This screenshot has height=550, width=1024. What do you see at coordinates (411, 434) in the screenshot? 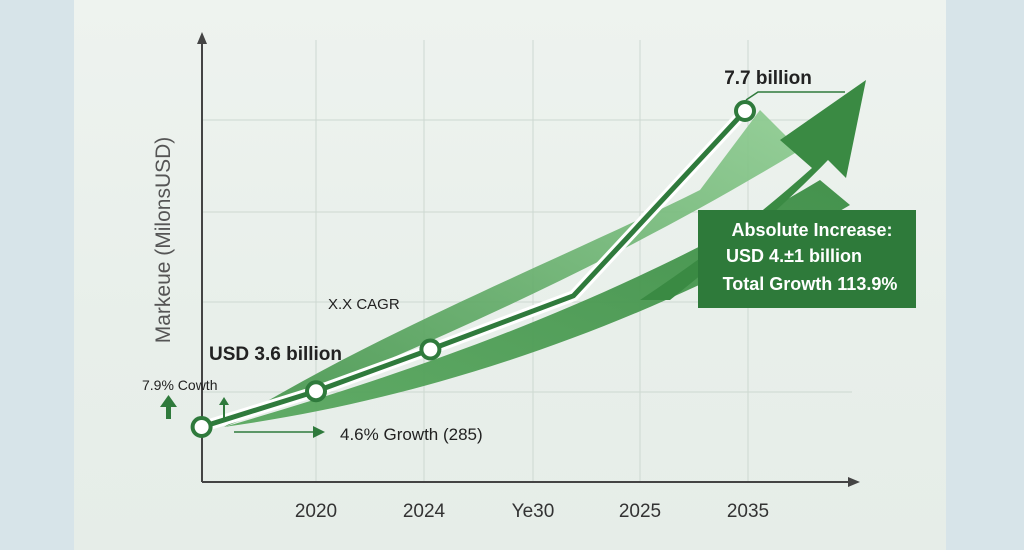
I see `bottom-growth-label: 4.6% Growth (285)` at bounding box center [411, 434].